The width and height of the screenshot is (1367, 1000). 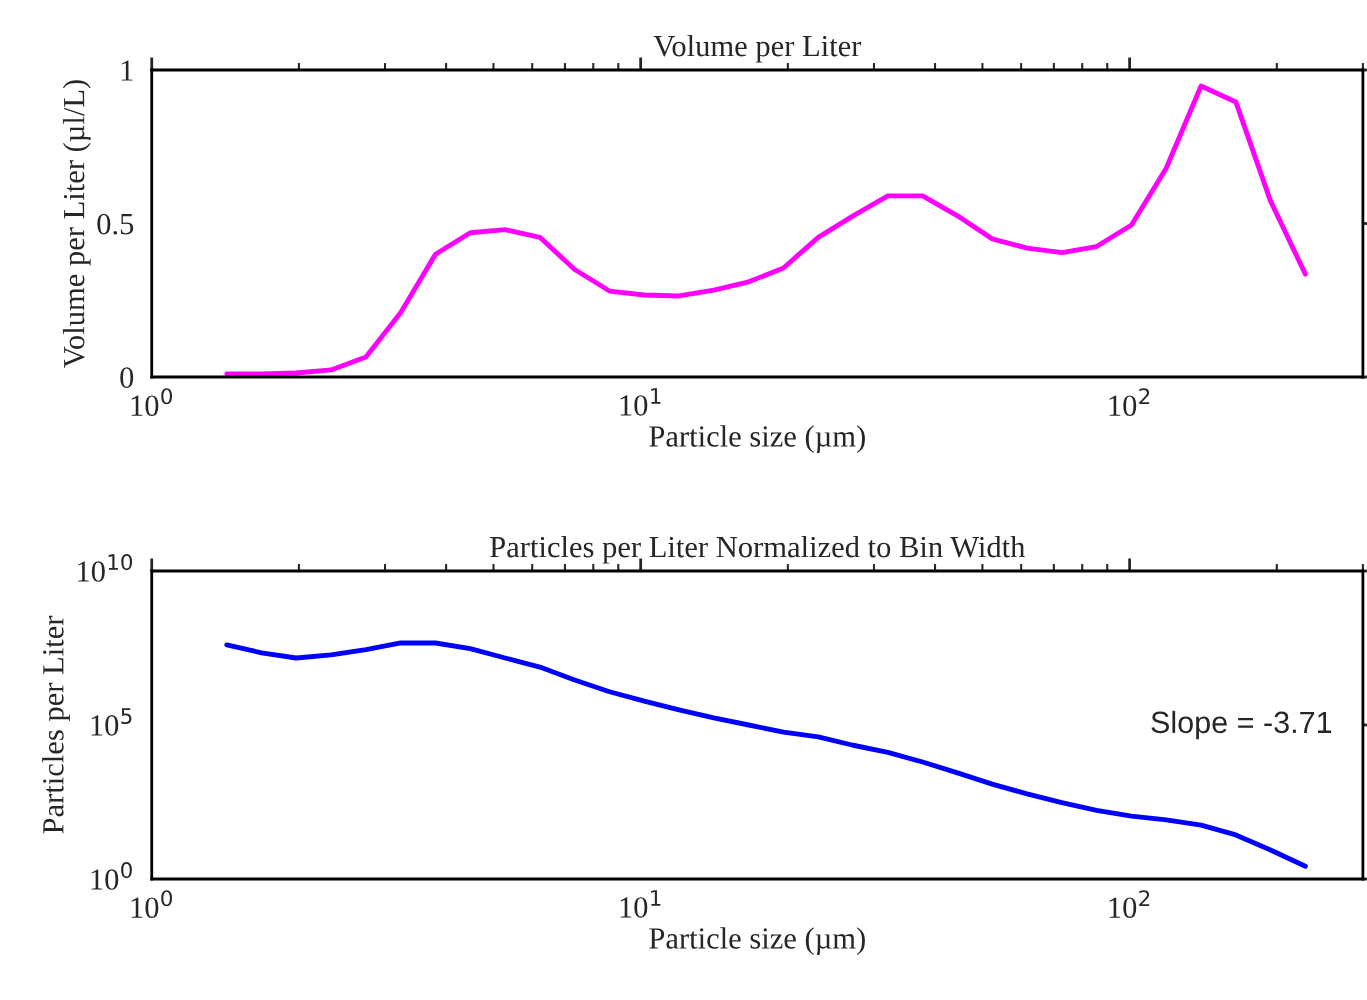 What do you see at coordinates (127, 70) in the screenshot?
I see `y-tick-label: 1` at bounding box center [127, 70].